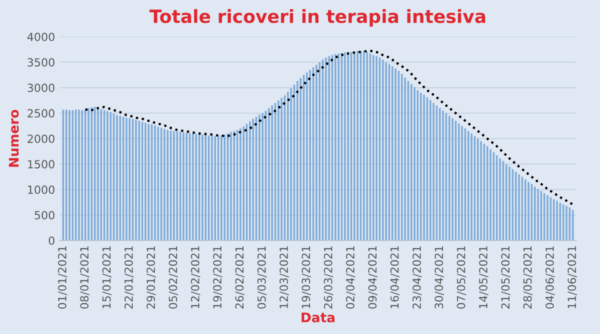 The height and width of the screenshot is (334, 600). I want to click on x-tick-label: 01/01/2021, so click(63, 277).